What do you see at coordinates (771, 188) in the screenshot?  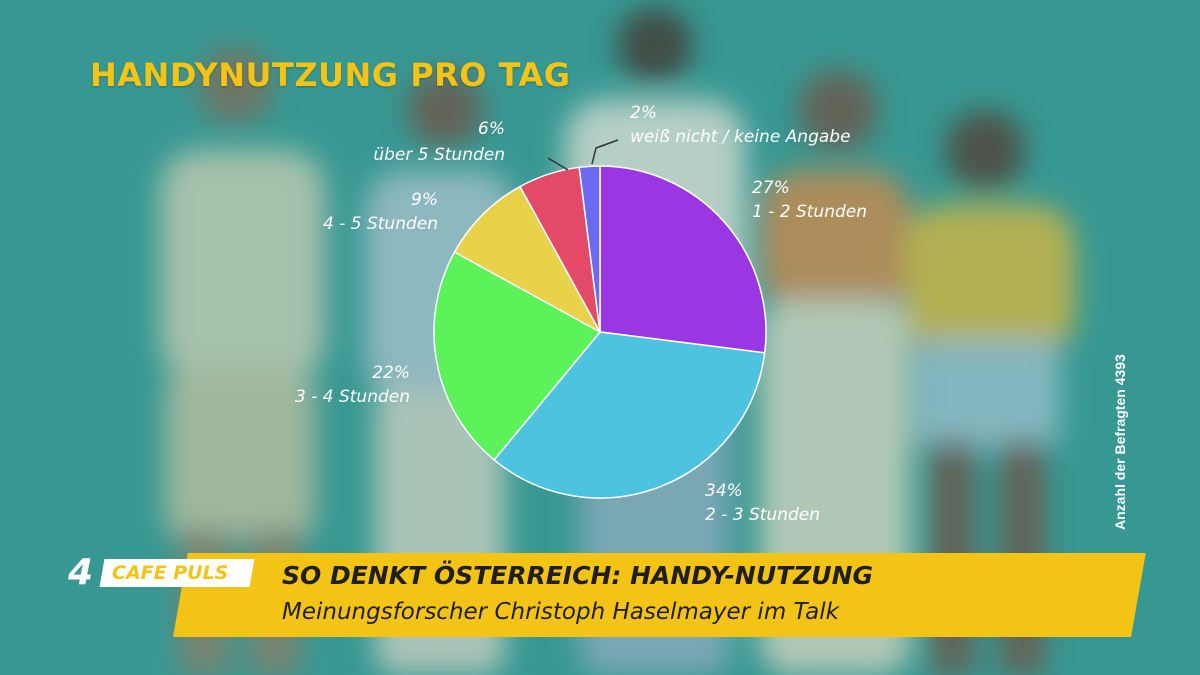 I see `slice-percent-label: 27%` at bounding box center [771, 188].